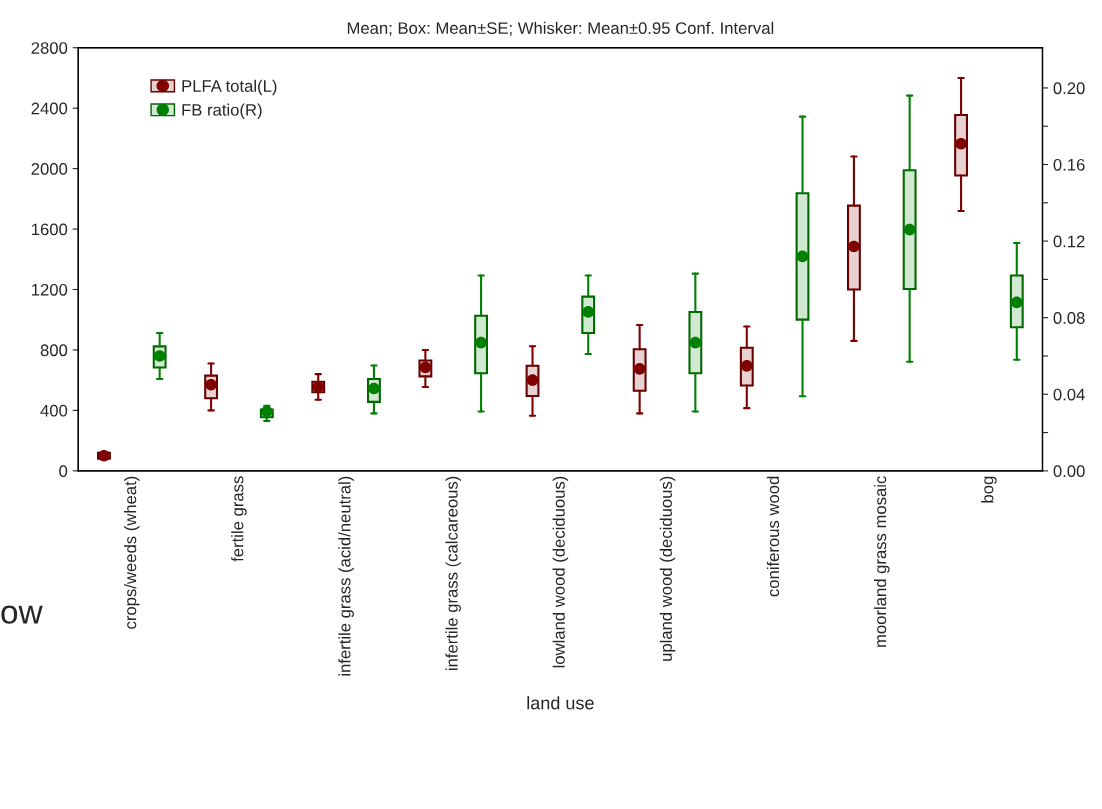 The image size is (1102, 809). What do you see at coordinates (560, 28) in the screenshot?
I see `chart-title: Mean; Box: Mean±SE; Whisker: Mean±0.95 Conf. Interval` at bounding box center [560, 28].